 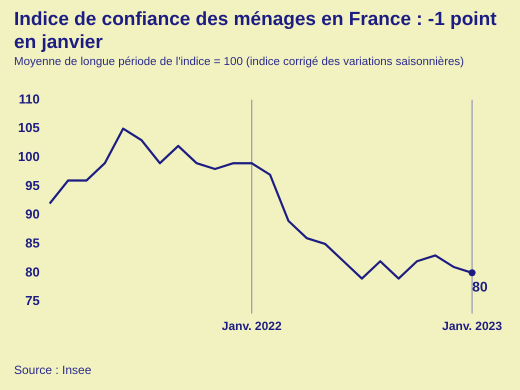 What do you see at coordinates (472, 326) in the screenshot?
I see `x-tick-label: Janv. 2023` at bounding box center [472, 326].